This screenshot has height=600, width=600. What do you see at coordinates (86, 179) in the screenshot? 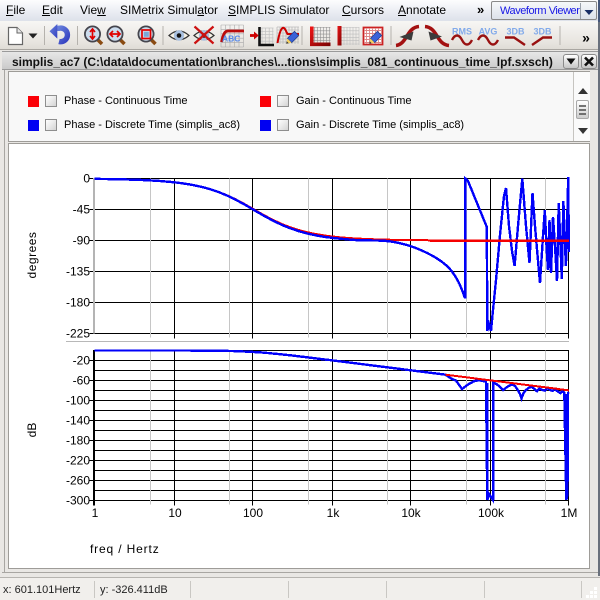
I see `svg-text: 0` at bounding box center [86, 179].